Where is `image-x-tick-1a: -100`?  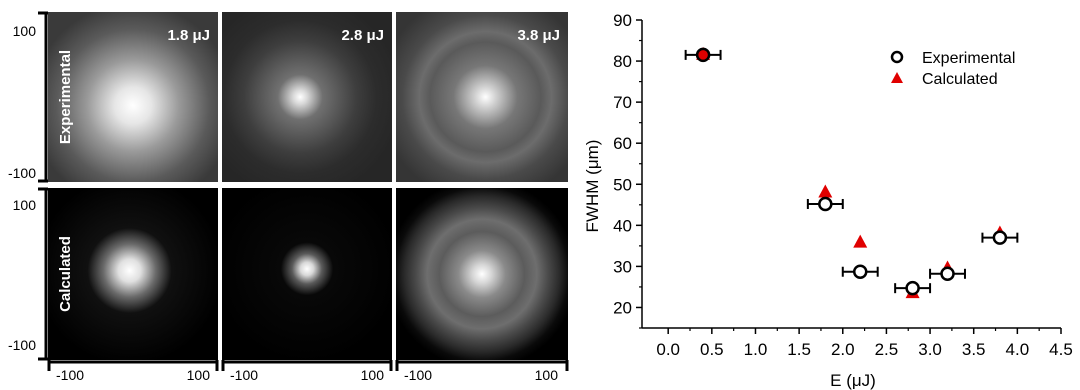 image-x-tick-1a: -100 is located at coordinates (70, 375).